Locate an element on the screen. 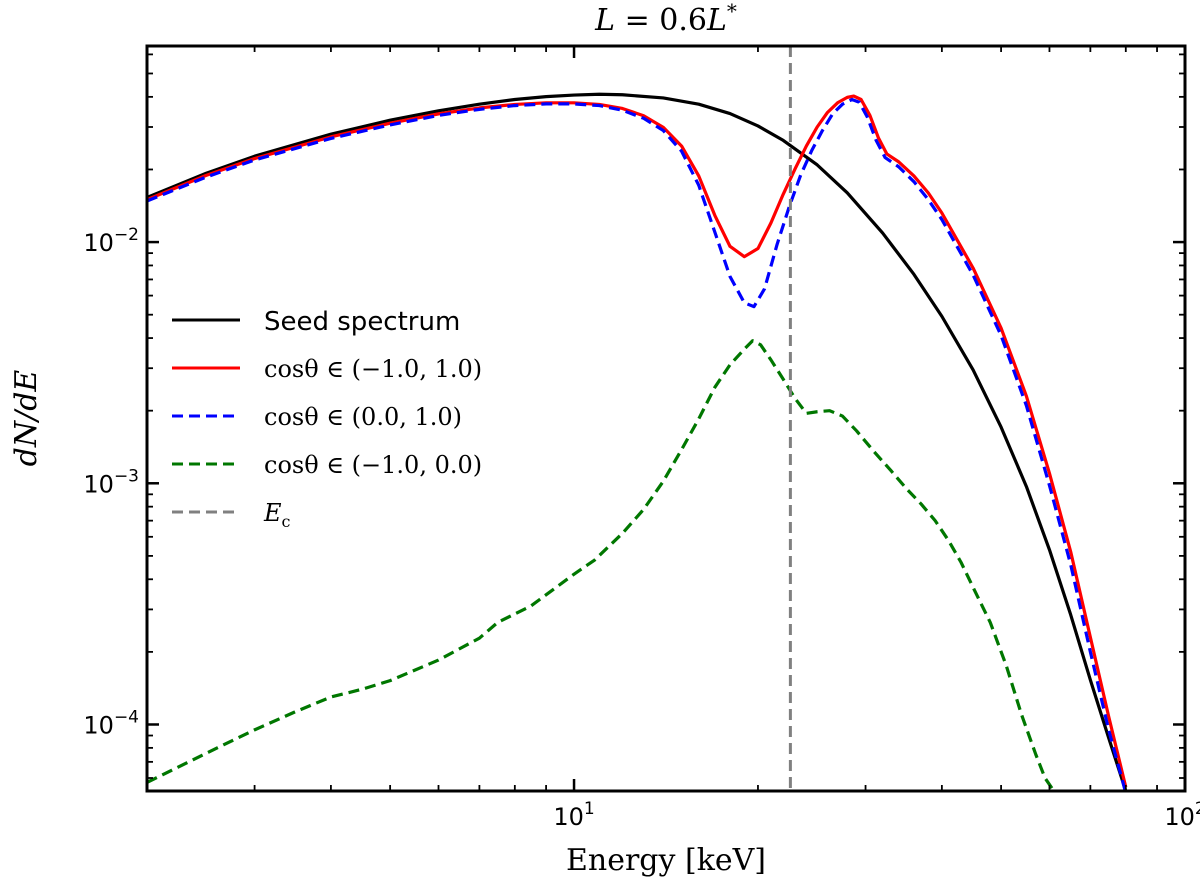  y-tick-label: 10⁻³ is located at coordinates (111, 482).